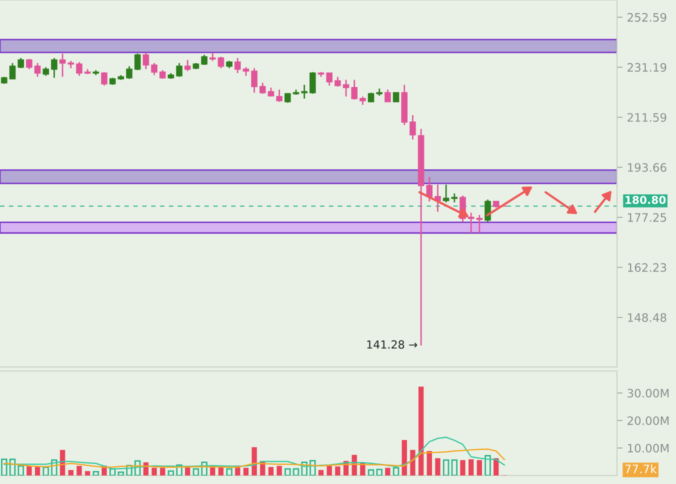 This screenshot has height=484, width=676. What do you see at coordinates (641, 469) in the screenshot?
I see `text: 77.7k` at bounding box center [641, 469].